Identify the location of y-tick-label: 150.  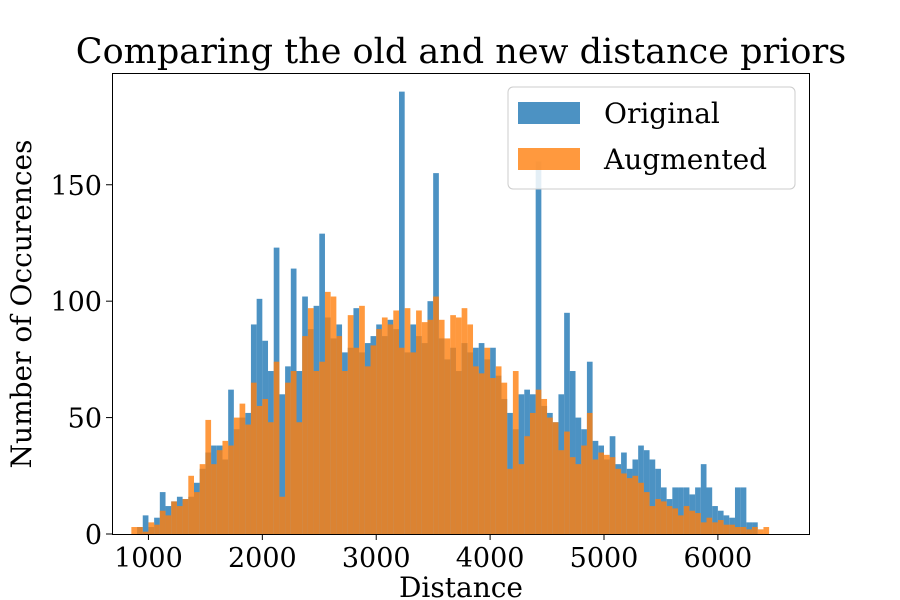
(76, 186).